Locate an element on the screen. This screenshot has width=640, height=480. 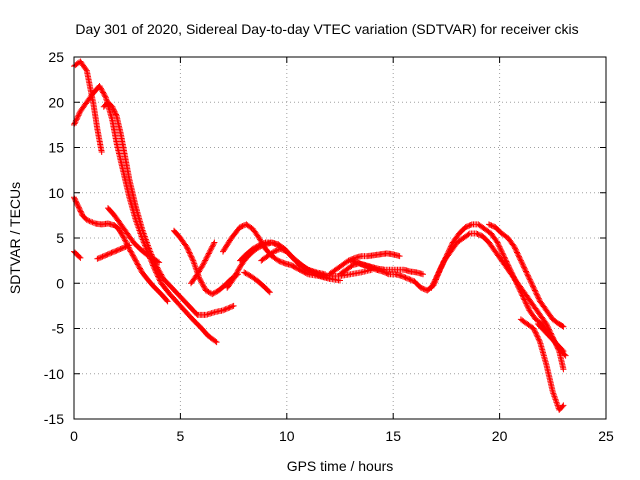
y-tick-label: 5 is located at coordinates (60, 238).